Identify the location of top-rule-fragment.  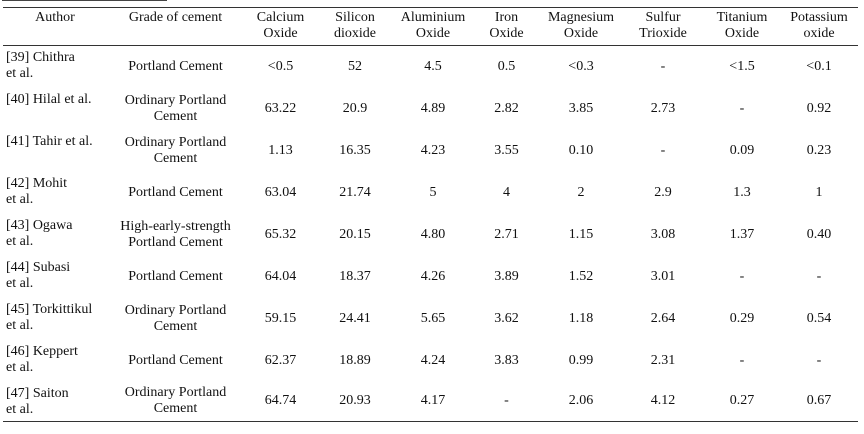
(84, 2).